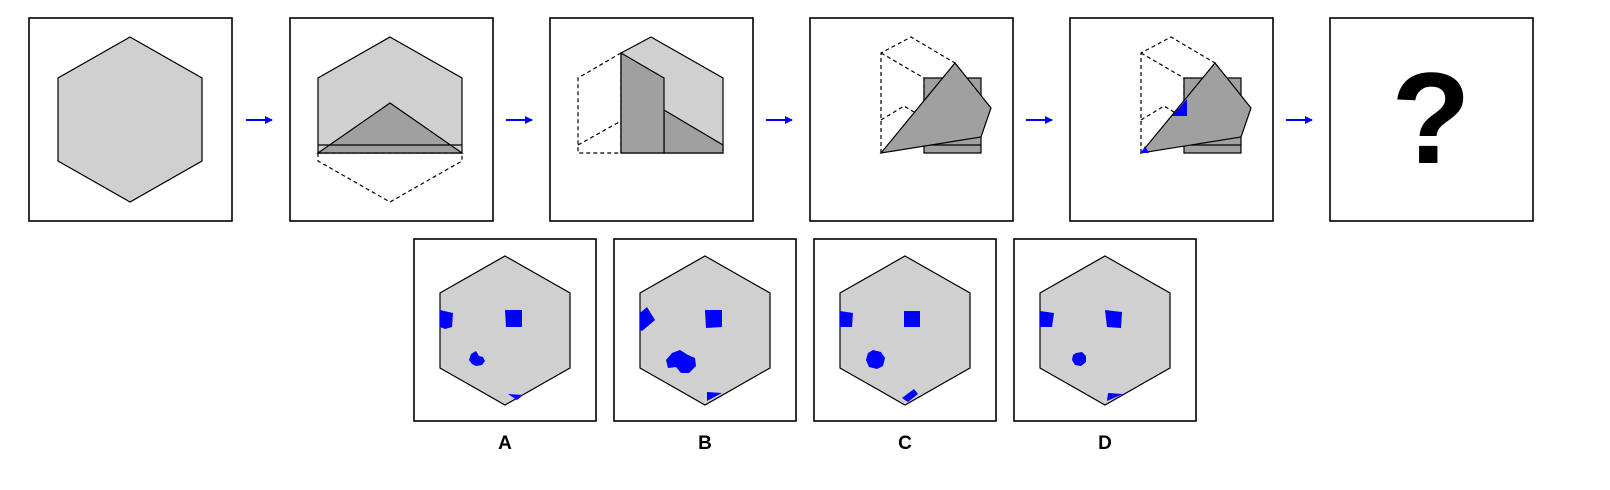 This screenshot has width=1610, height=490. I want to click on option-d, so click(1105, 330).